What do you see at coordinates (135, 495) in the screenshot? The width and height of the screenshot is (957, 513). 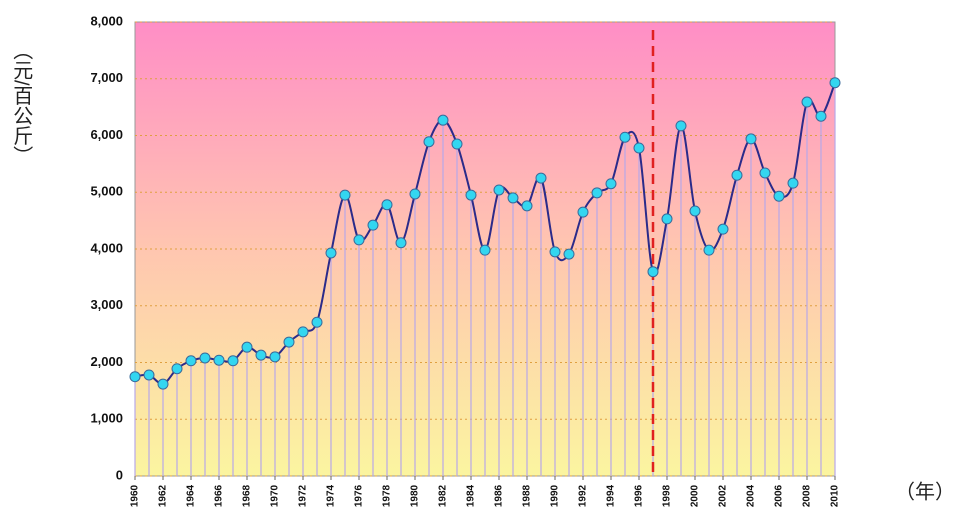 I see `x-tick-label: 1960` at bounding box center [135, 495].